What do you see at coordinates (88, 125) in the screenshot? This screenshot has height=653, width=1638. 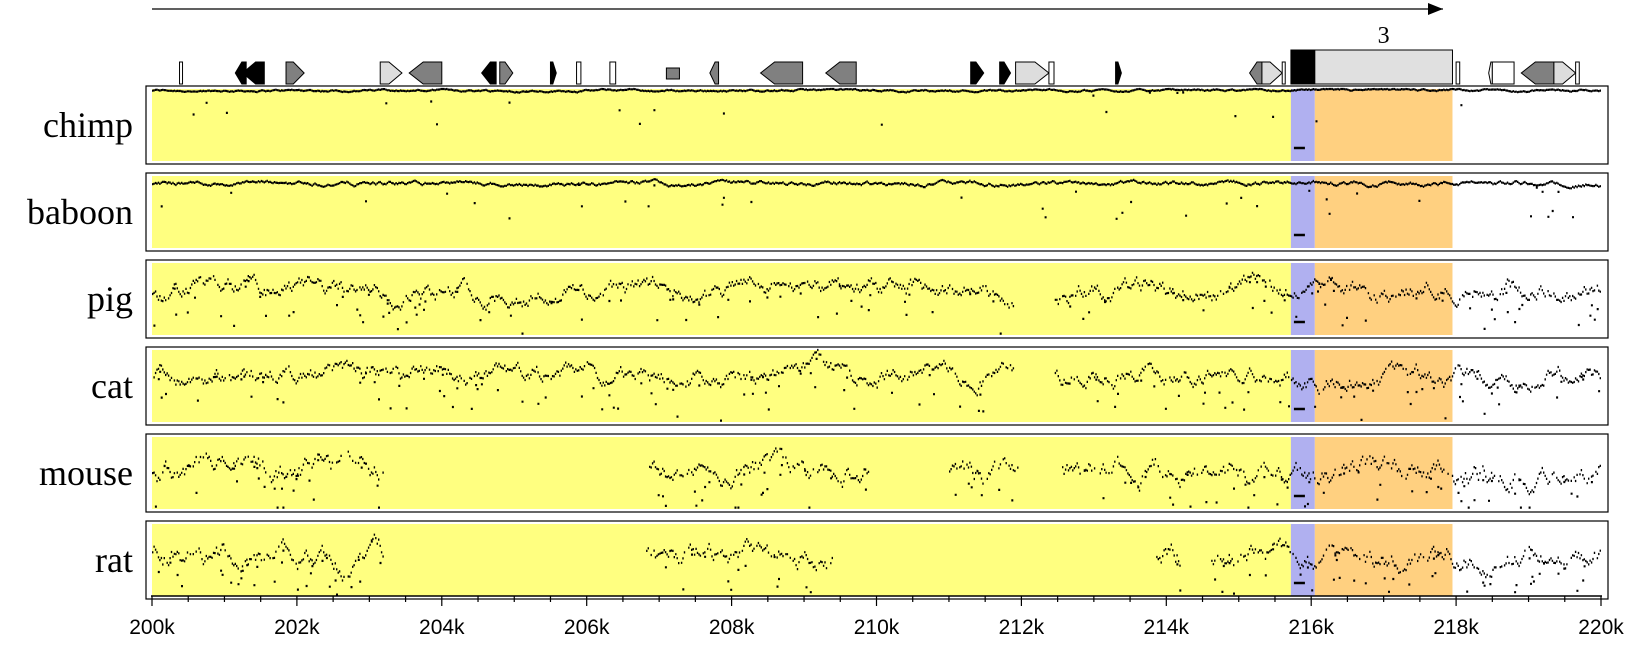 I see `species-label: chimp` at bounding box center [88, 125].